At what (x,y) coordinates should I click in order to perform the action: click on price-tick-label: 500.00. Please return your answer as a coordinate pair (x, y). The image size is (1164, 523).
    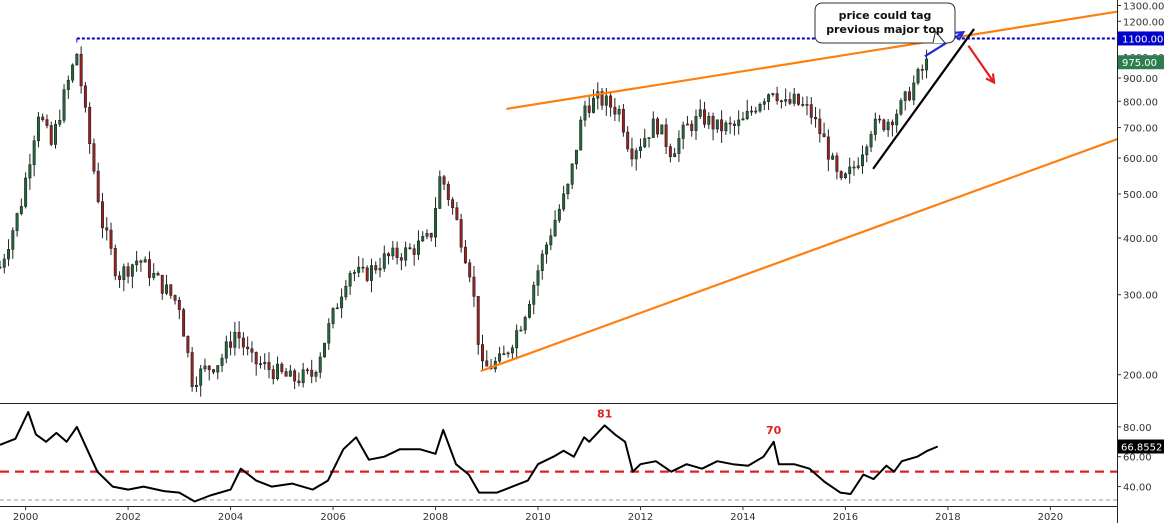
    Looking at the image, I should click on (1140, 195).